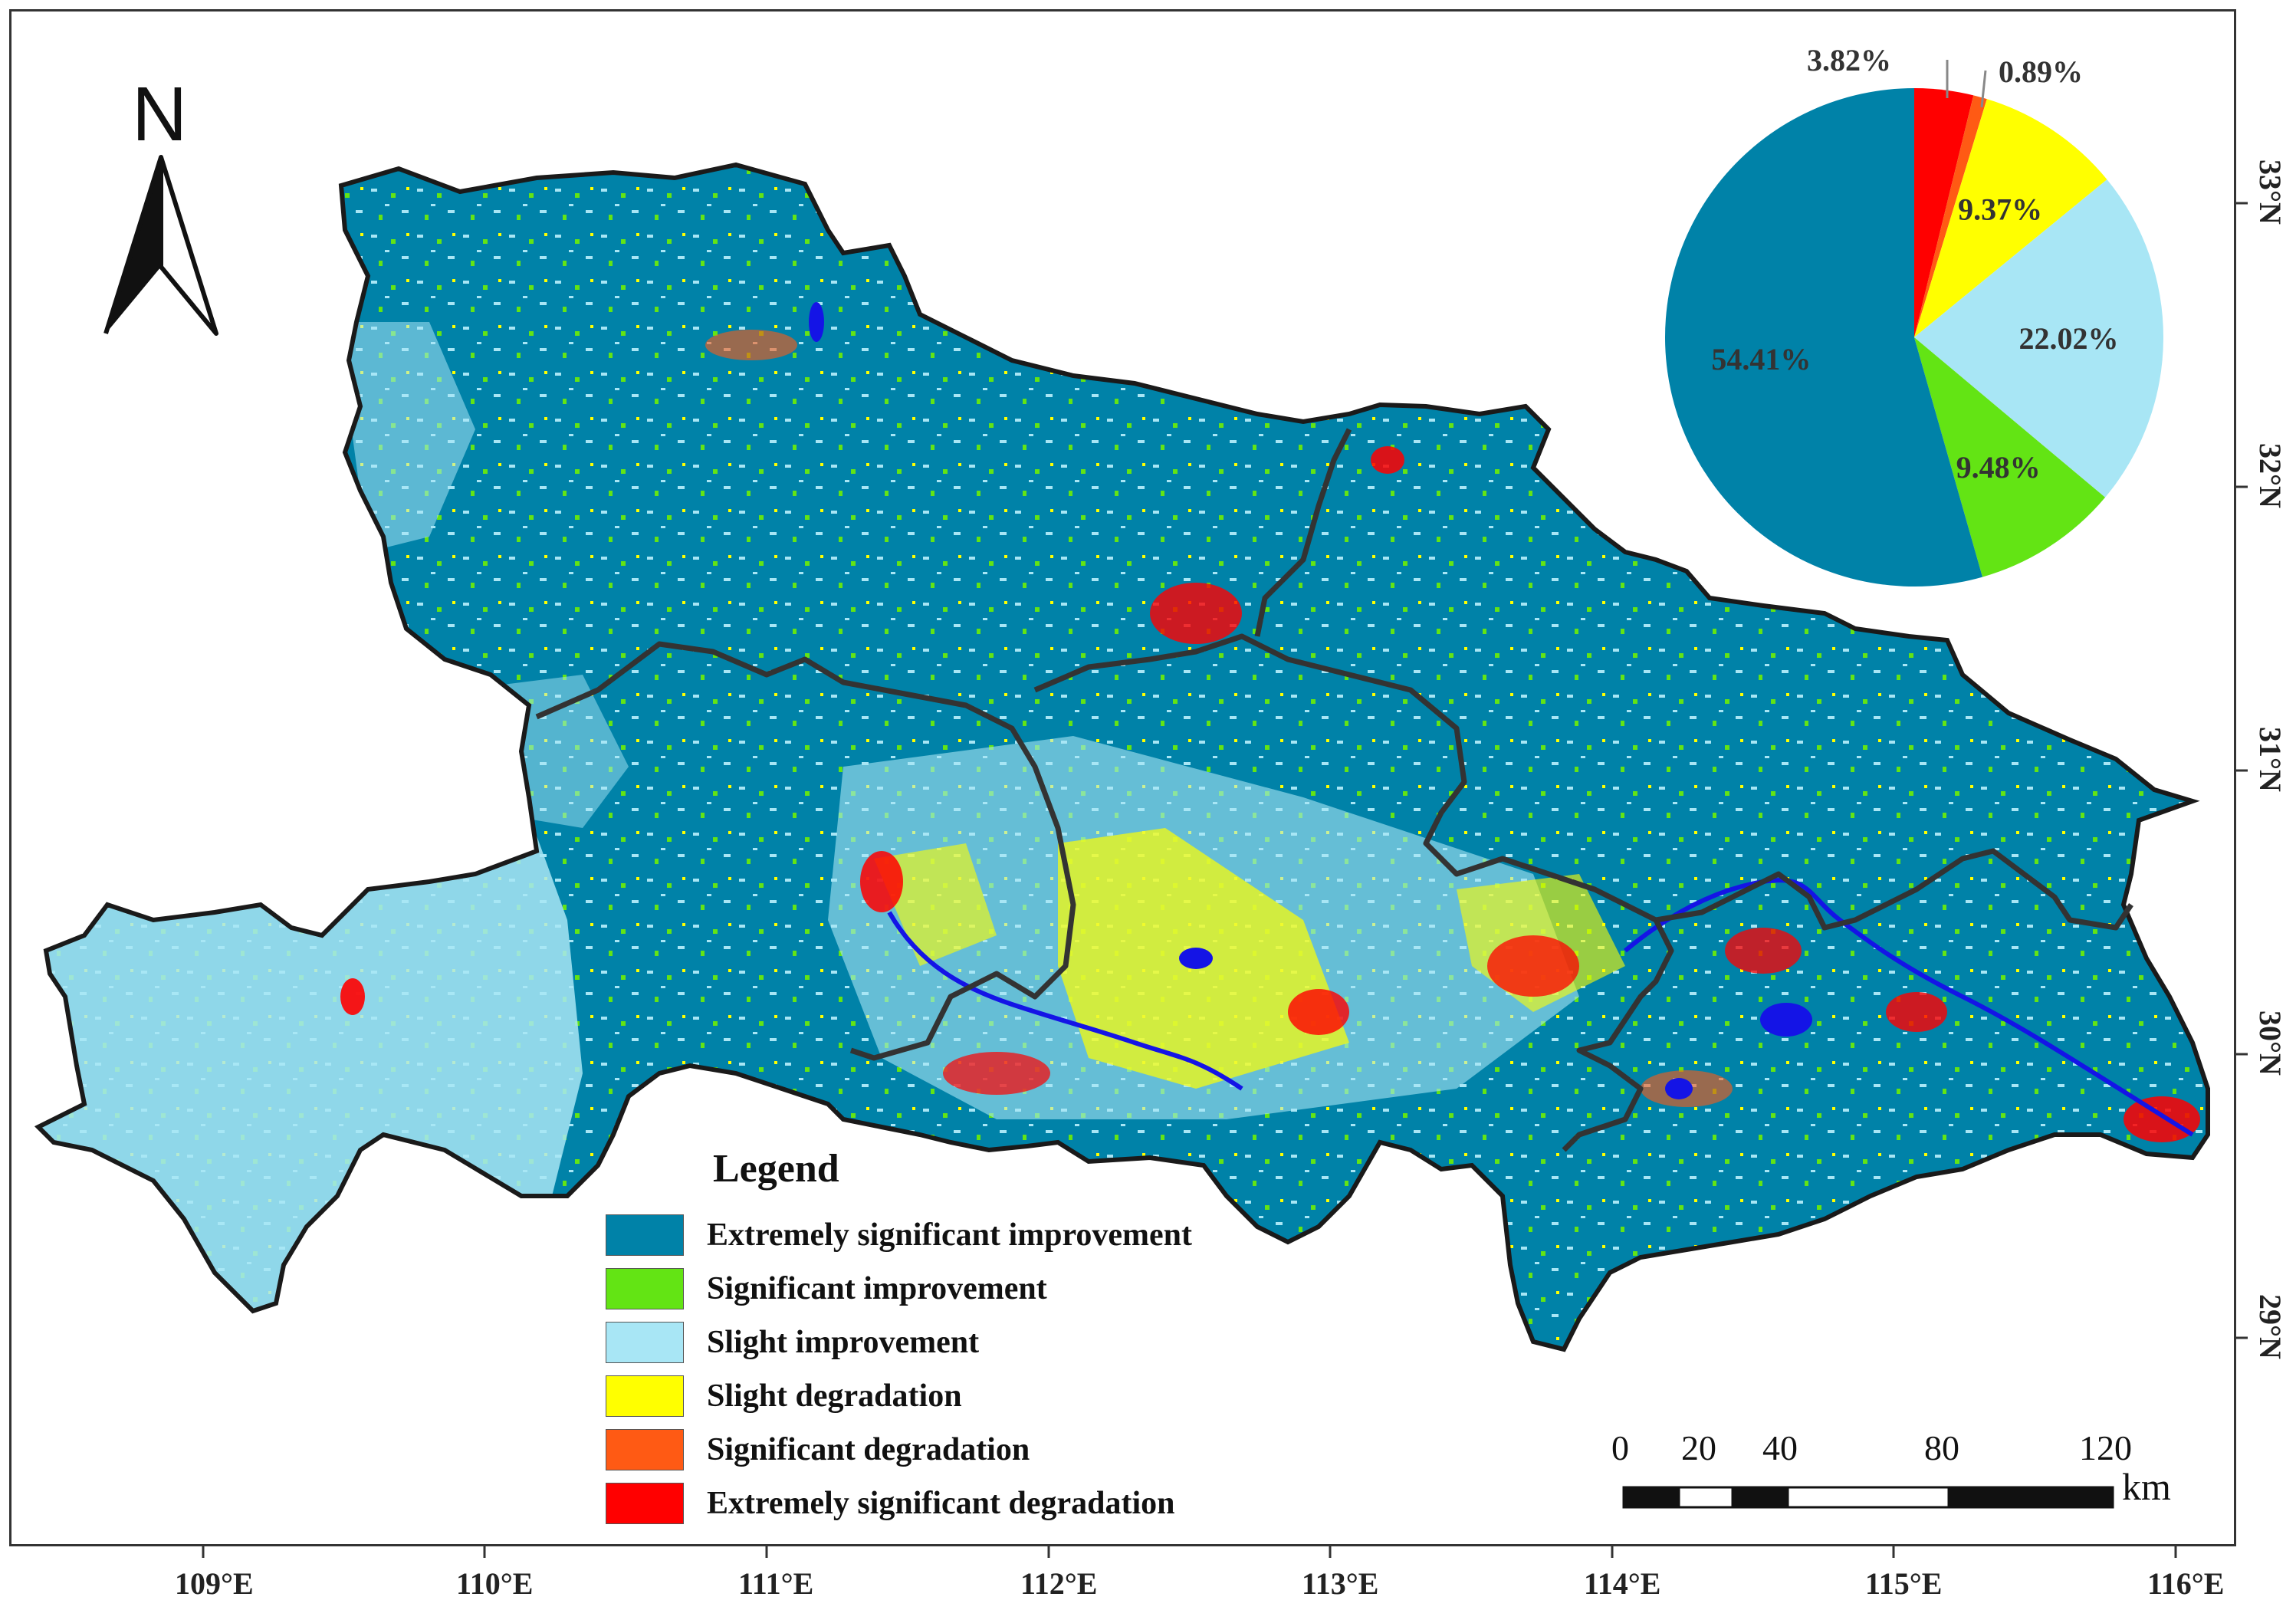  I want to click on pie-slice-label: 0.89%, so click(2041, 71).